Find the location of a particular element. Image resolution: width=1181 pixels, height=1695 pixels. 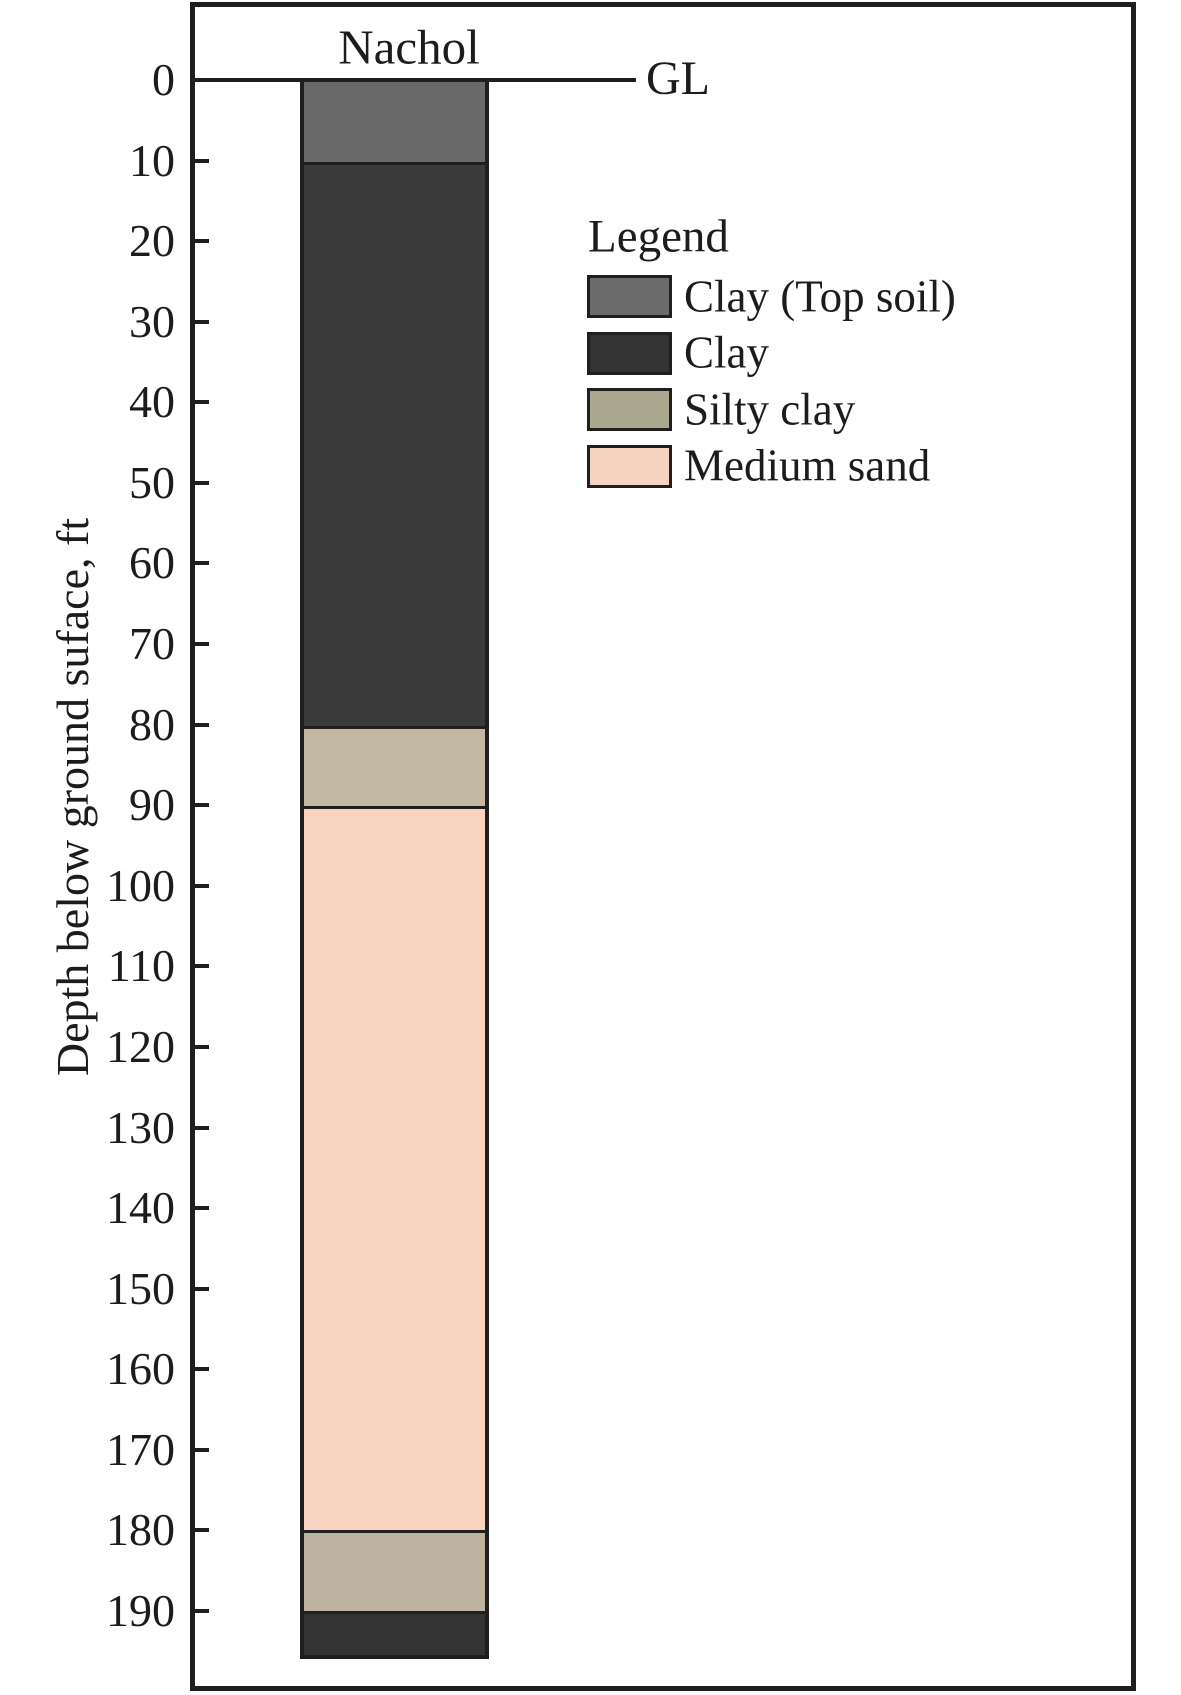

y-tick-label-140: 140 is located at coordinates (140, 1208).